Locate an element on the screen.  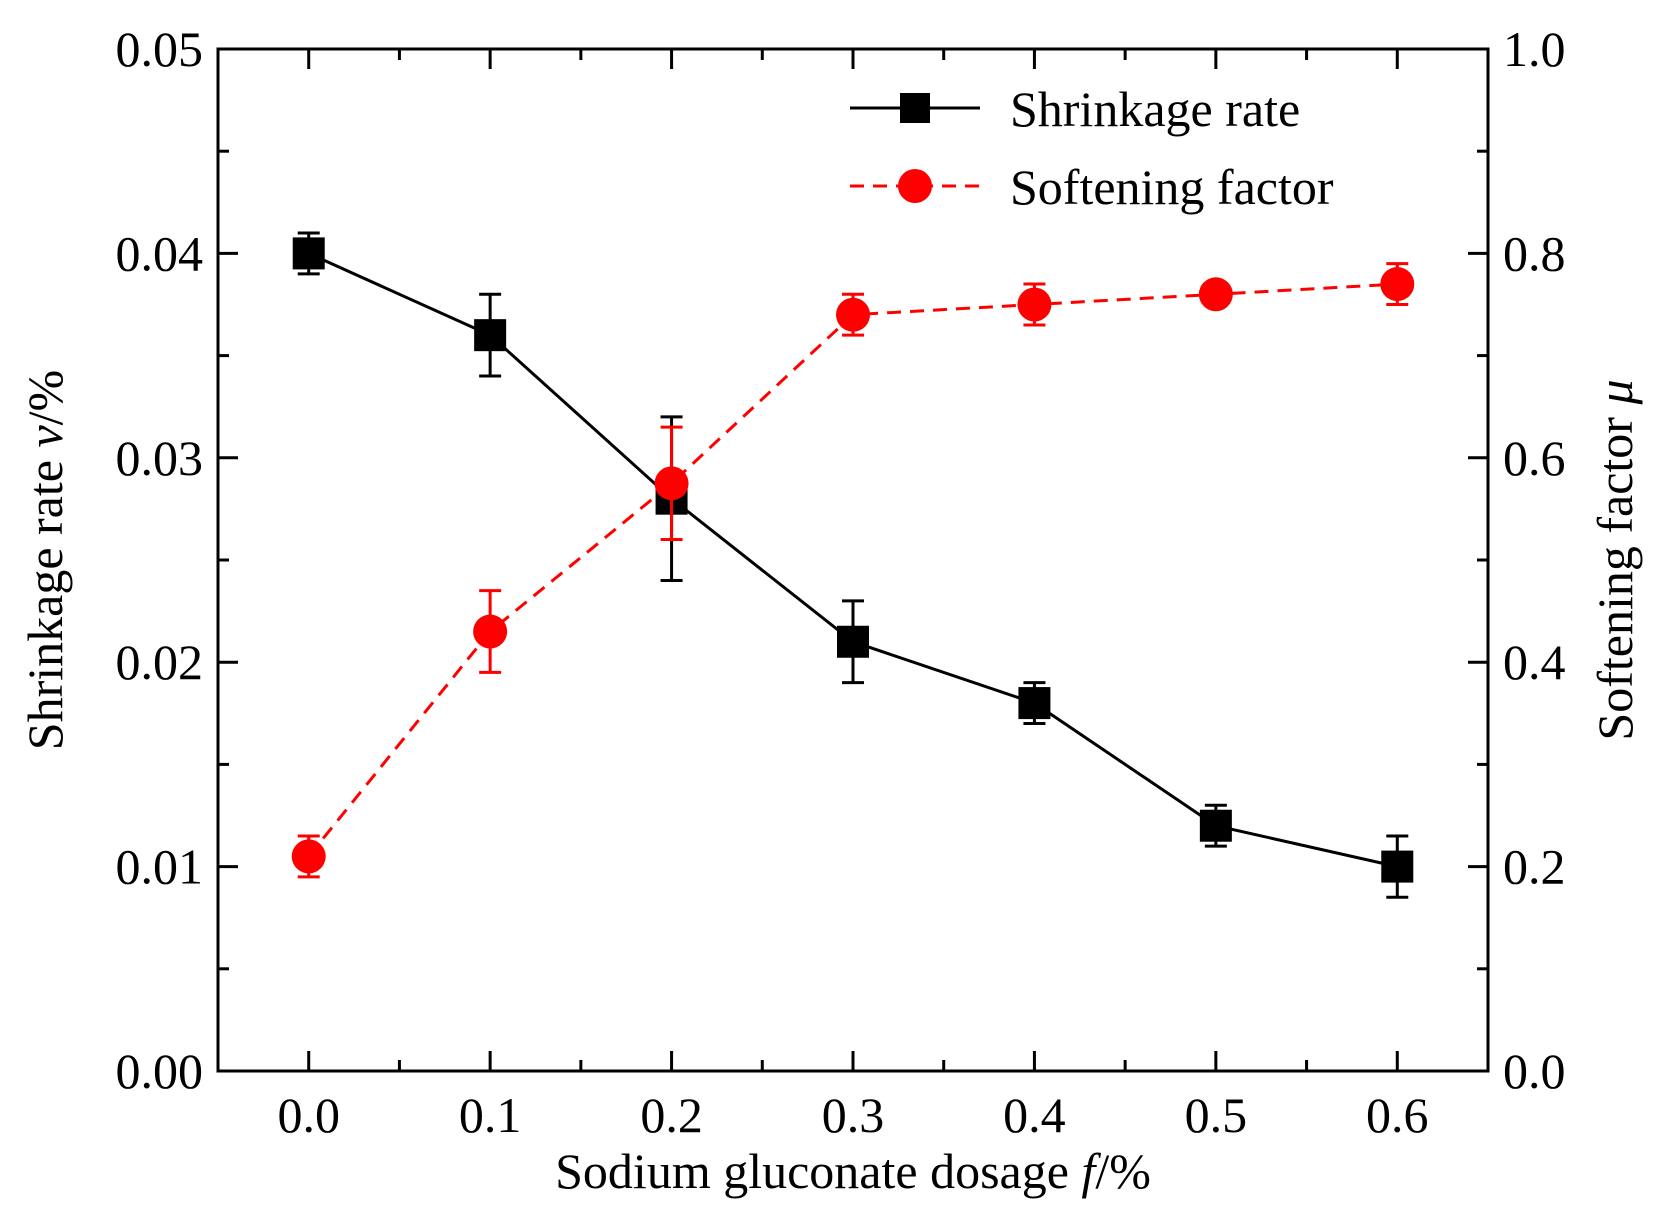
legend-label-shrinkage: Shrinkage rate is located at coordinates (1155, 109).